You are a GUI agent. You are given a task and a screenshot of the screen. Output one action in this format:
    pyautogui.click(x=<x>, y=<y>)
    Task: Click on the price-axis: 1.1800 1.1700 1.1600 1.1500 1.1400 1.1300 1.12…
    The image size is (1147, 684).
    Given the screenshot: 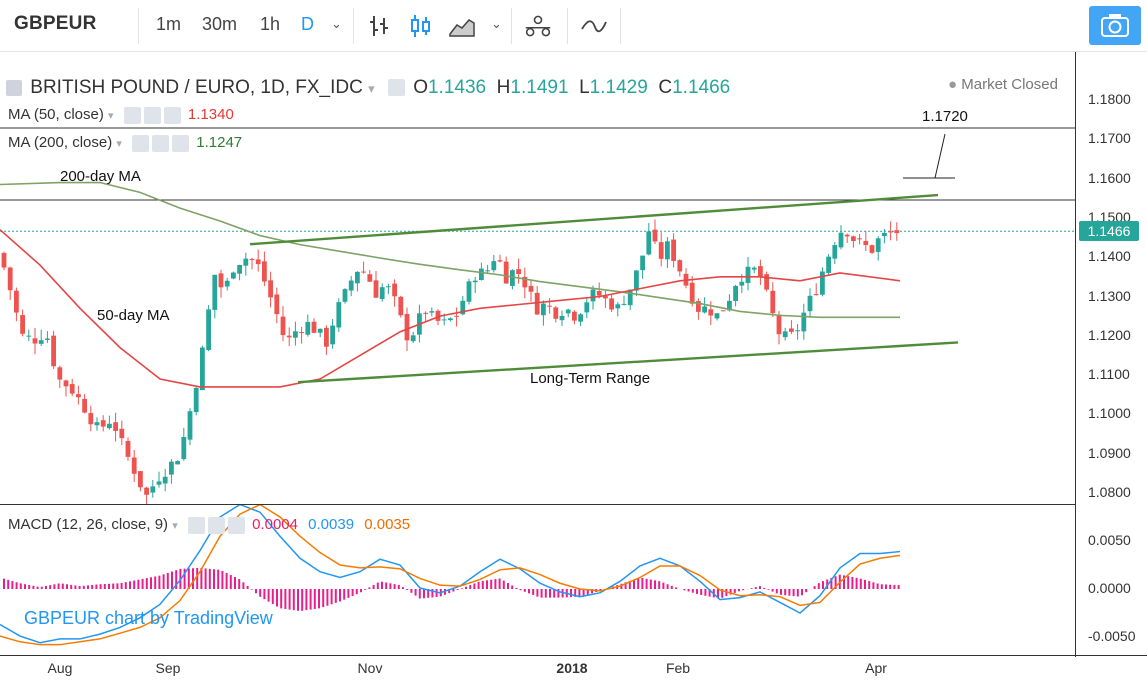 What is the action you would take?
    pyautogui.click(x=1111, y=354)
    